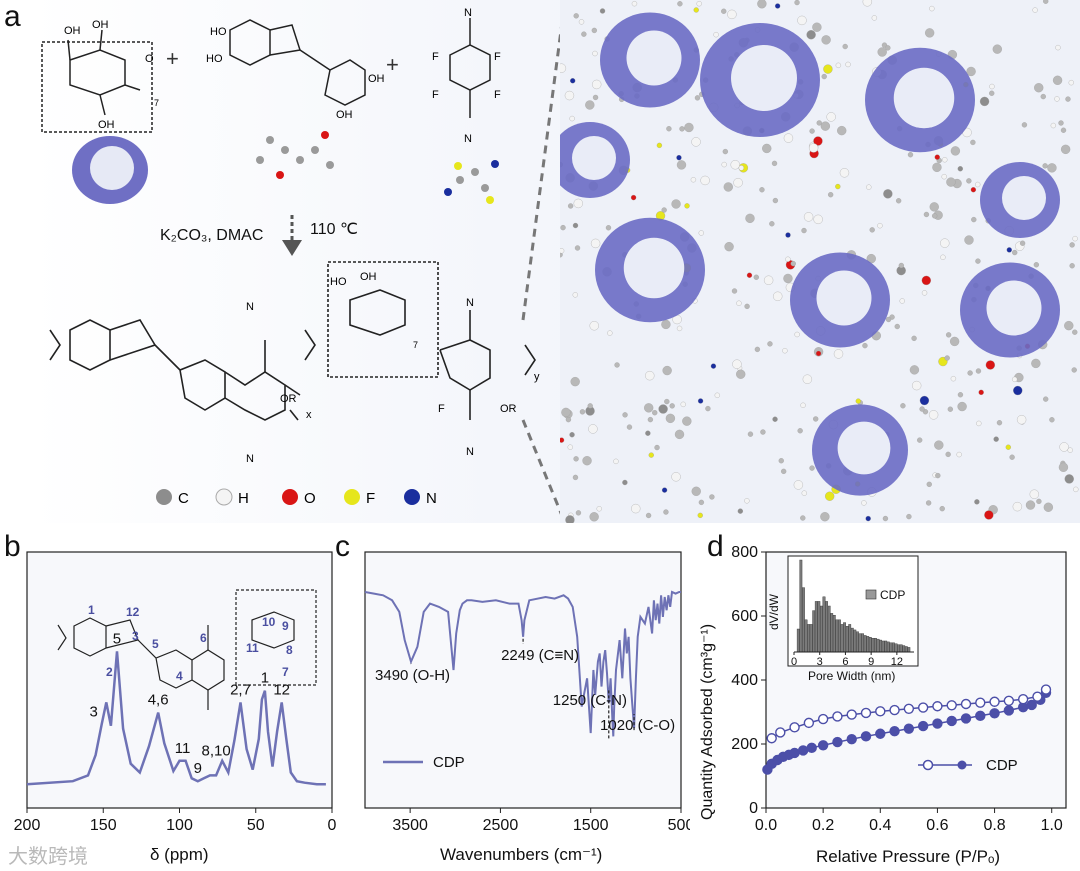 The image size is (1080, 871). I want to click on spiro-oh2: HO, so click(214, 59).